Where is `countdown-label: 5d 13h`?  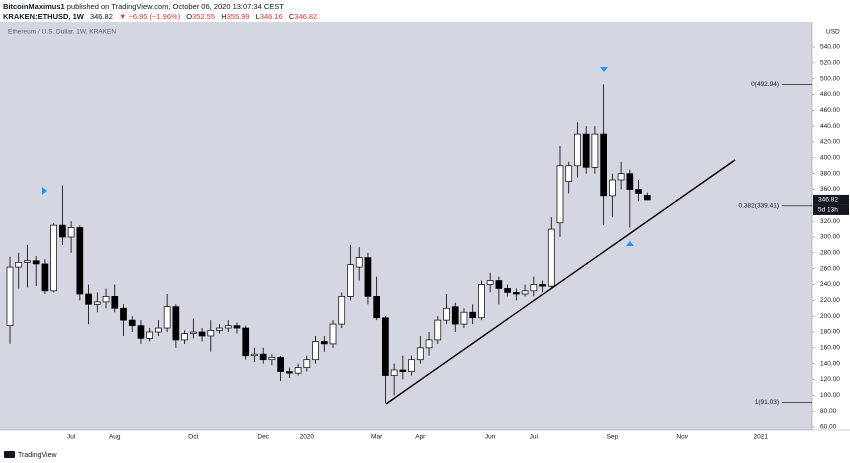 countdown-label: 5d 13h is located at coordinates (828, 210).